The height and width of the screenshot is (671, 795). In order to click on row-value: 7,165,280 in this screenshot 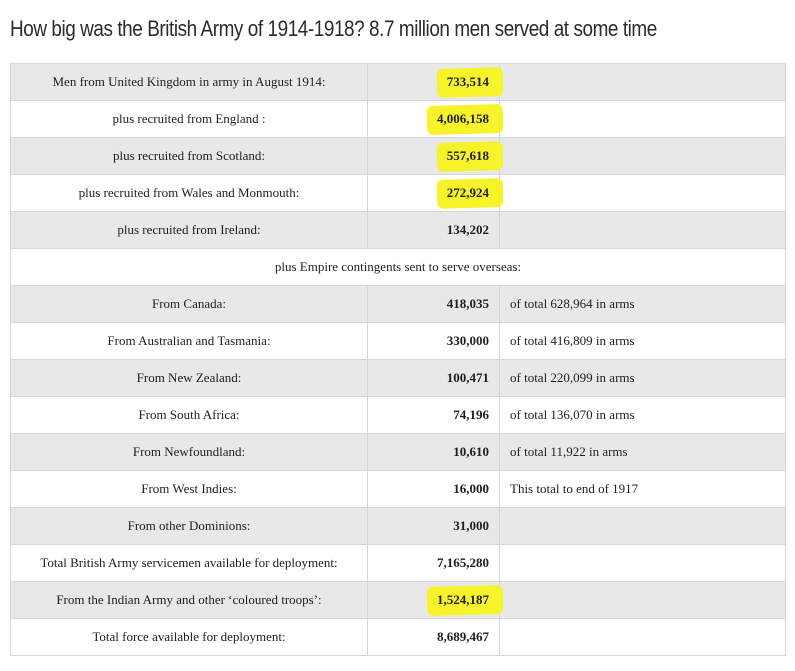, I will do `click(433, 563)`.